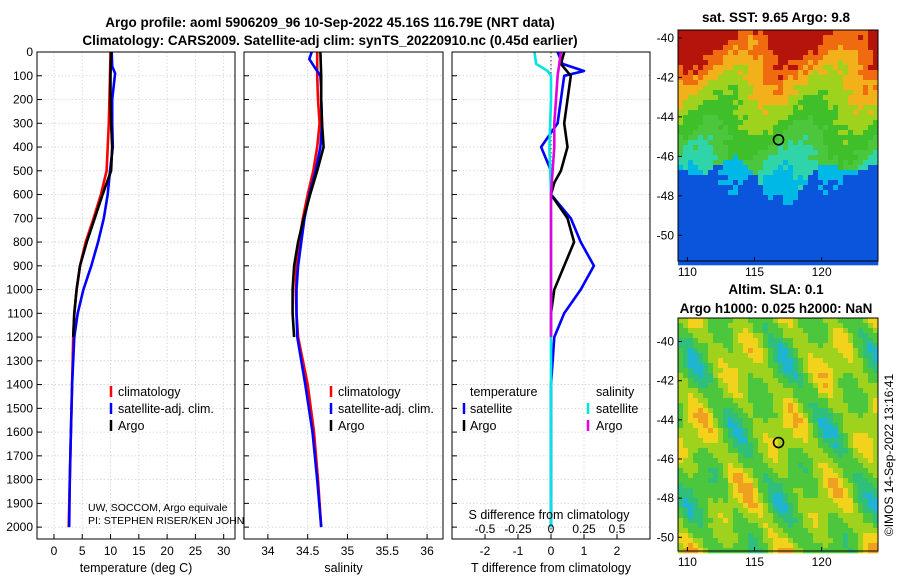  I want to click on s-tick-label: 0.25, so click(584, 529).